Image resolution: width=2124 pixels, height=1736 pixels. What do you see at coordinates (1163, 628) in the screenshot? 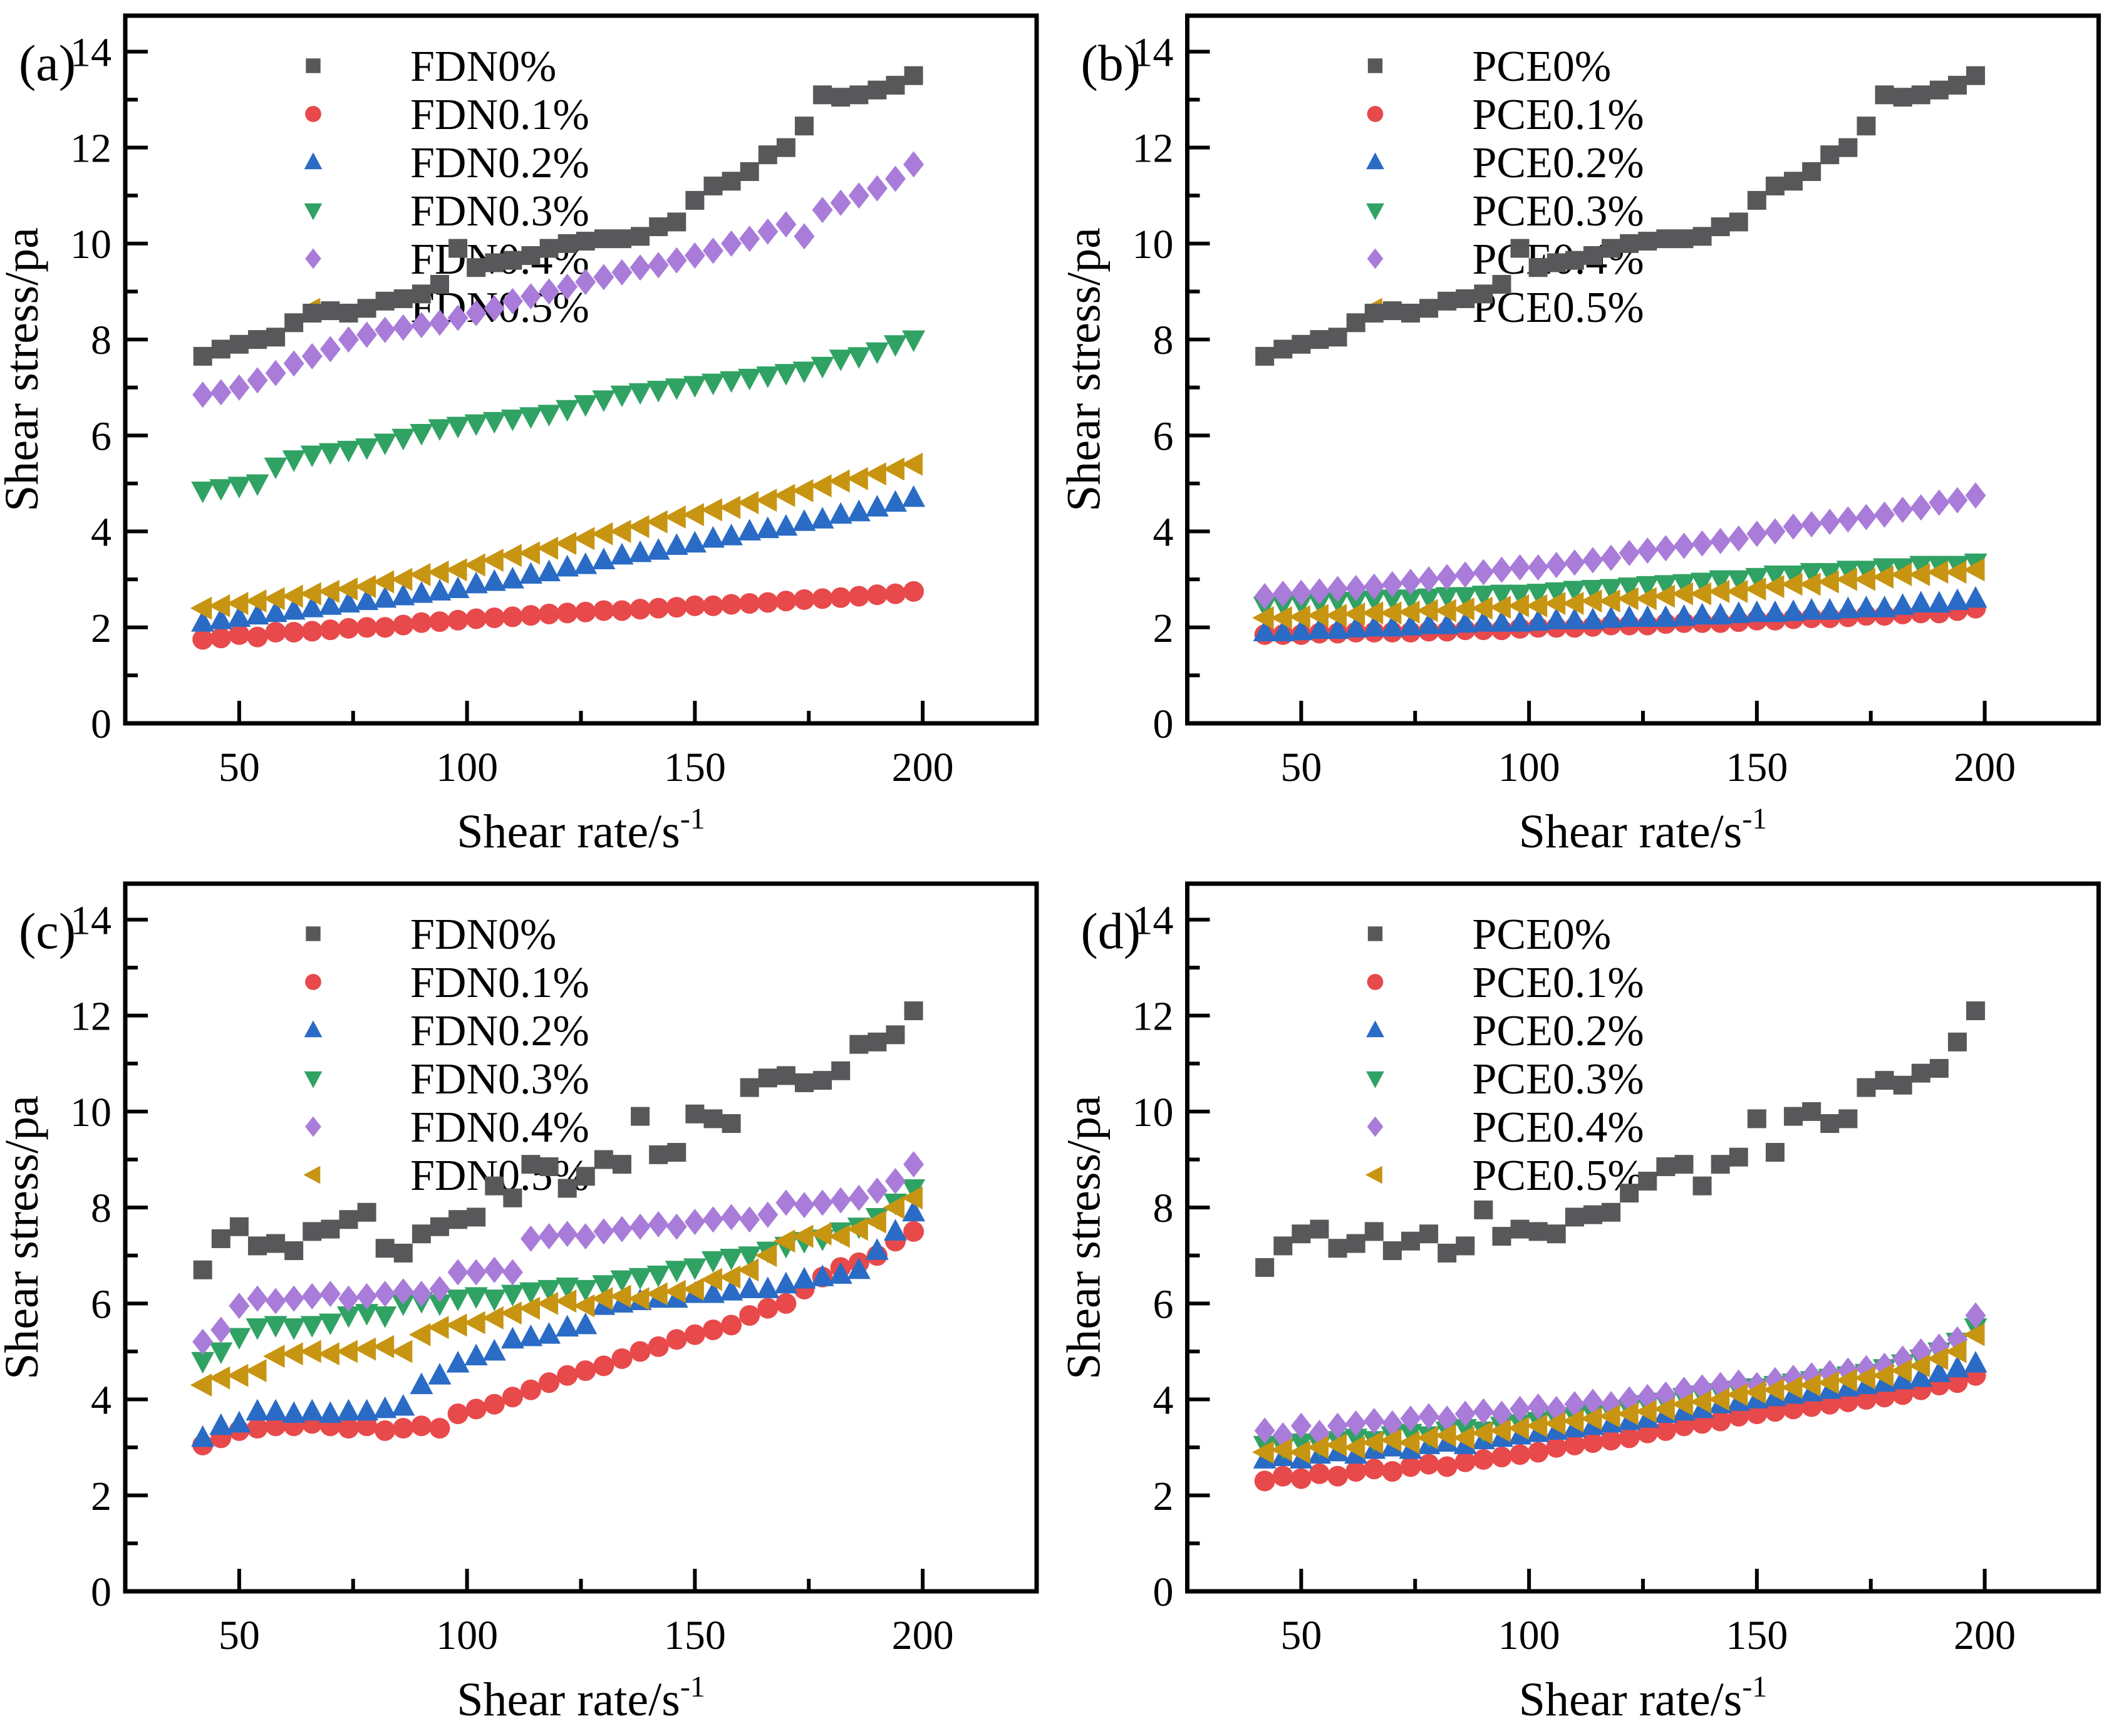
I see `y-tick-label: 2` at bounding box center [1163, 628].